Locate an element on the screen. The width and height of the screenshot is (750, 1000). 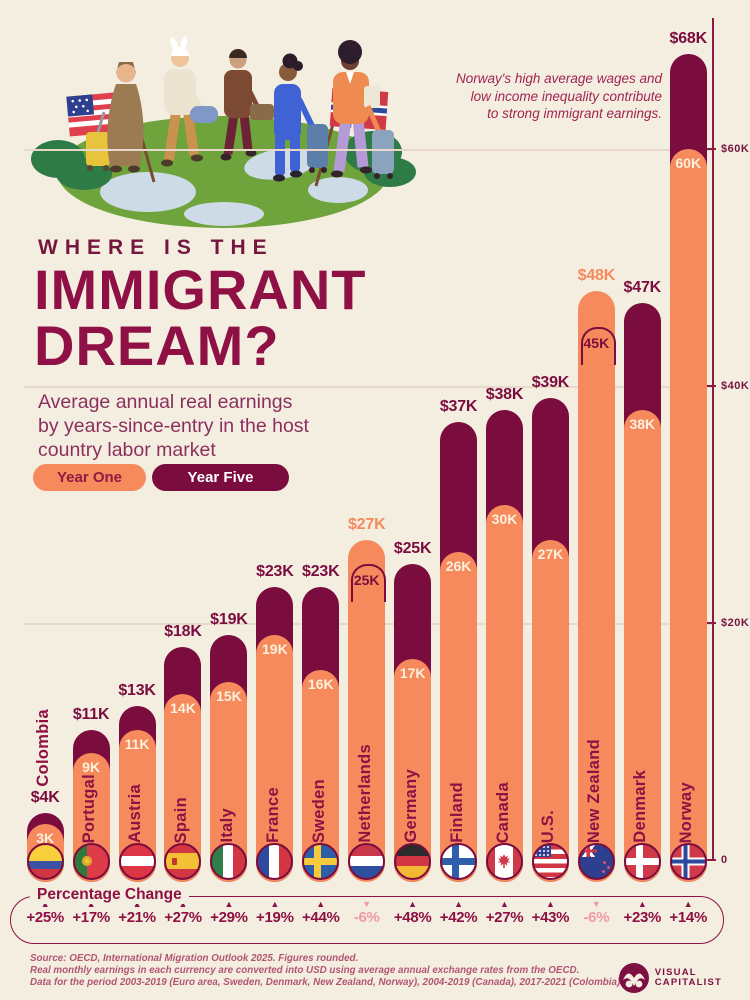
bar-top-label: $4K is located at coordinates (45, 797).